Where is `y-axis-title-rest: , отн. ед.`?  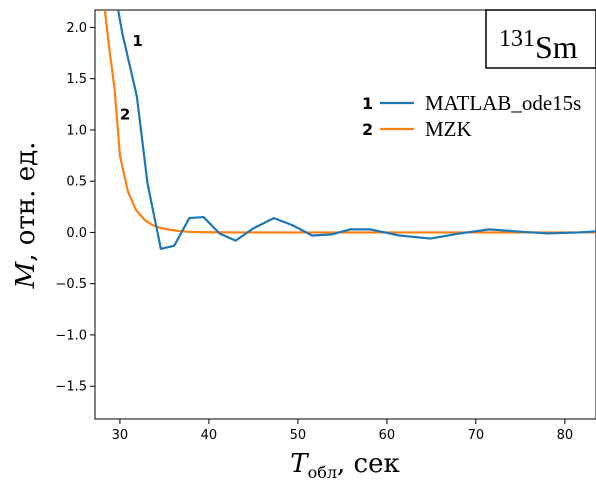 y-axis-title-rest: , отн. ед. is located at coordinates (26, 202).